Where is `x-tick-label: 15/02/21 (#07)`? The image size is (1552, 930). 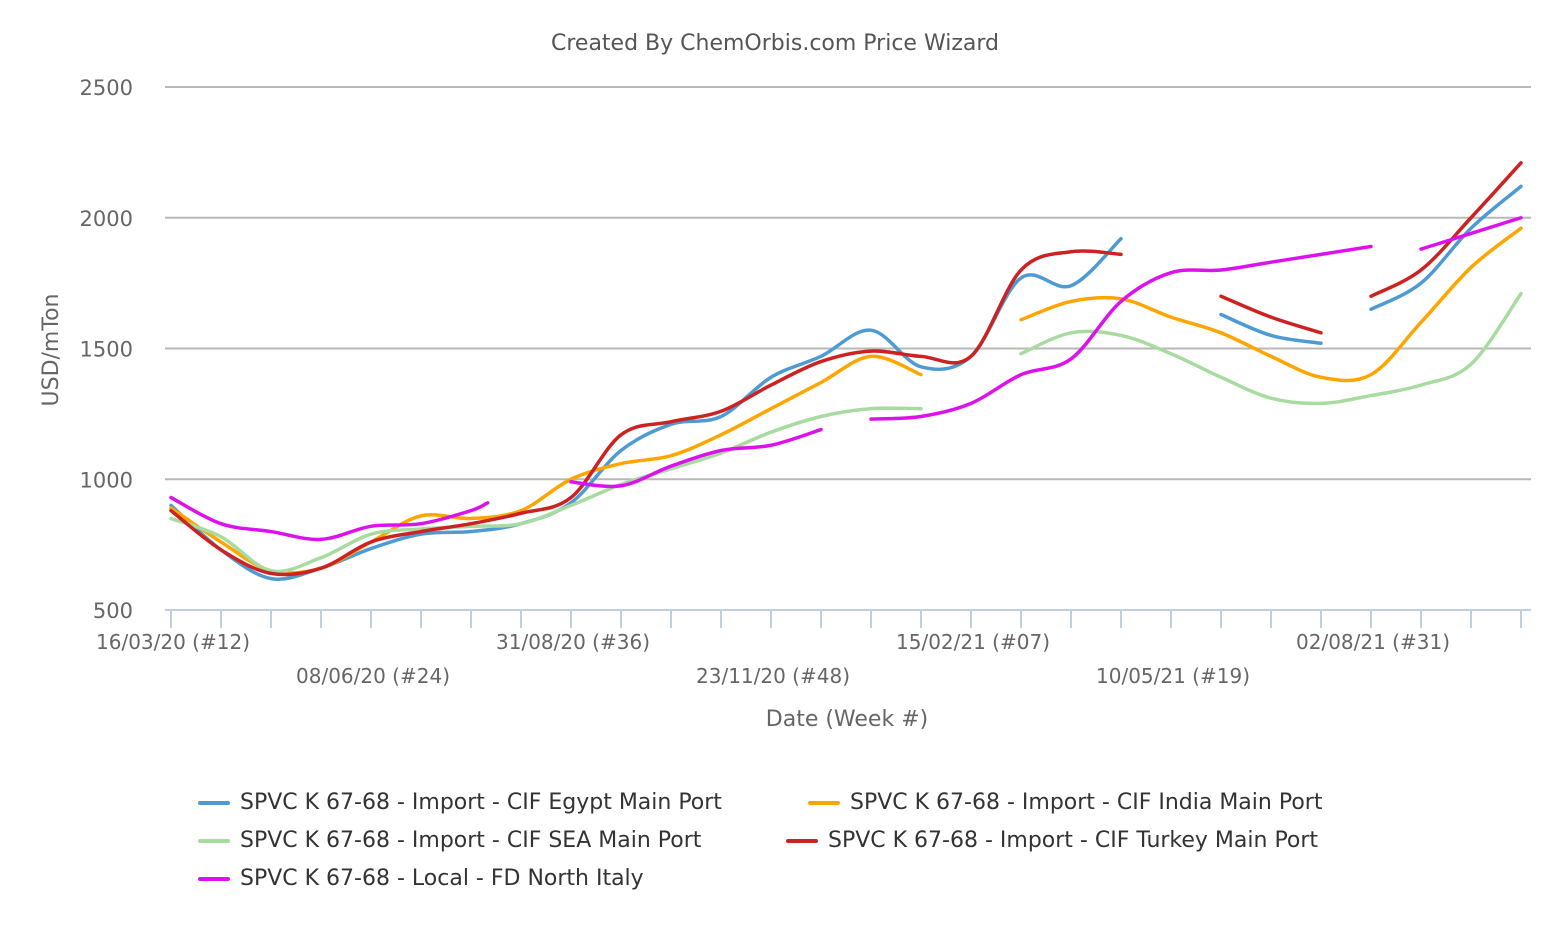
x-tick-label: 15/02/21 (#07) is located at coordinates (973, 642).